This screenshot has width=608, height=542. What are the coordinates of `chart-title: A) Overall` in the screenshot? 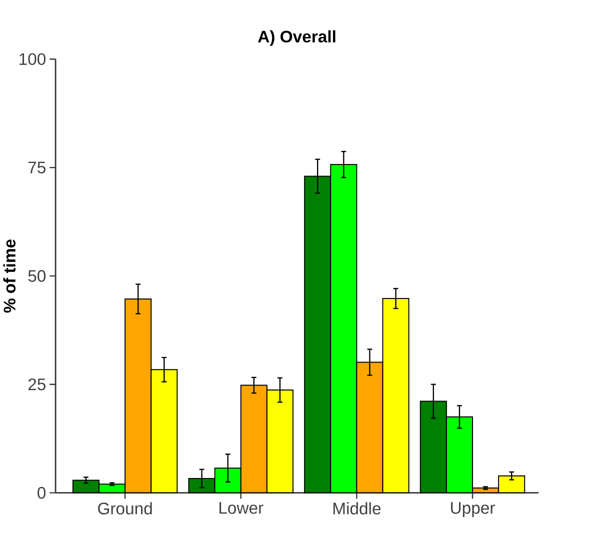 It's located at (297, 38).